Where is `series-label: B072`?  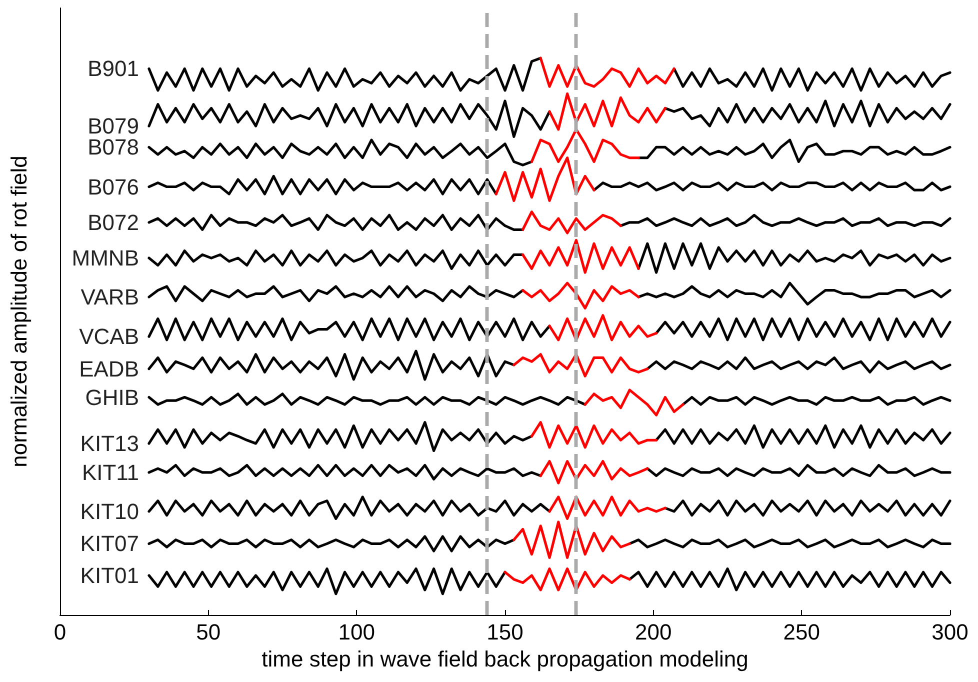
series-label: B072 is located at coordinates (113, 222).